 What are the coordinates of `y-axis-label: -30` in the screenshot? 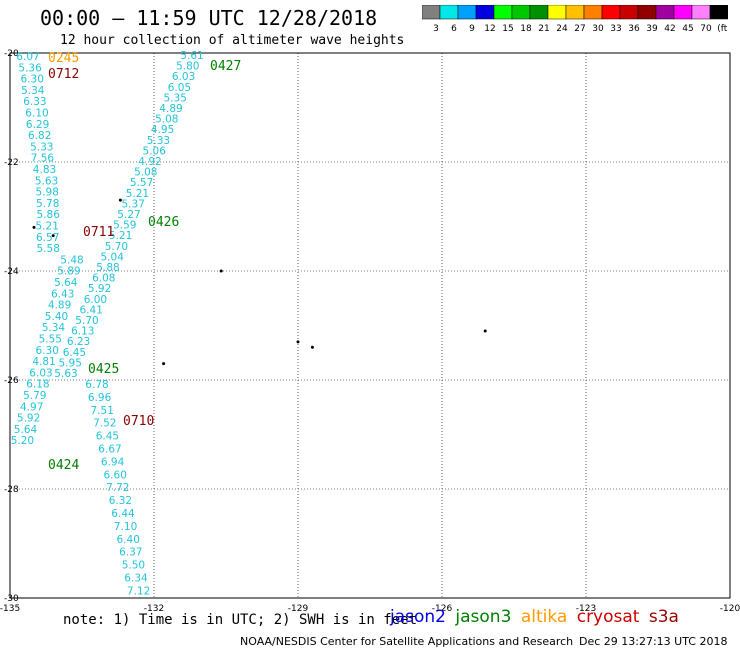 It's located at (11, 599).